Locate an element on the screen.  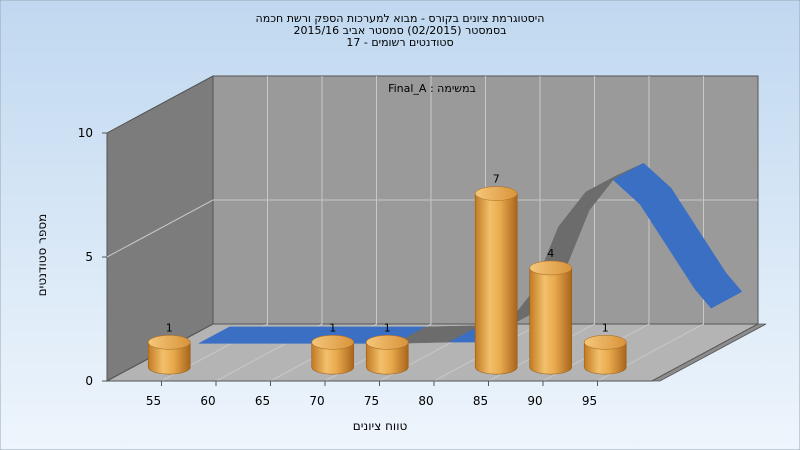
x-axis-title: טווח ציונים is located at coordinates (380, 426).